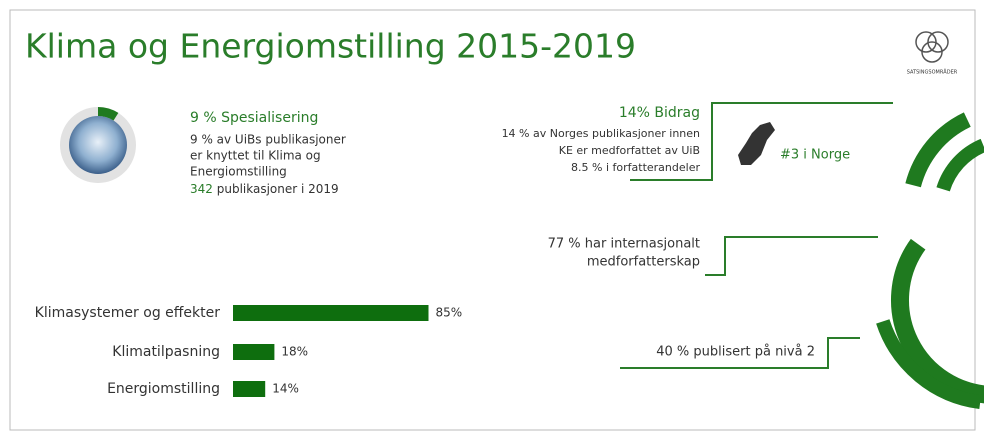  Describe the element at coordinates (166, 352) in the screenshot. I see `bar-label: Klimatilpasning` at that location.